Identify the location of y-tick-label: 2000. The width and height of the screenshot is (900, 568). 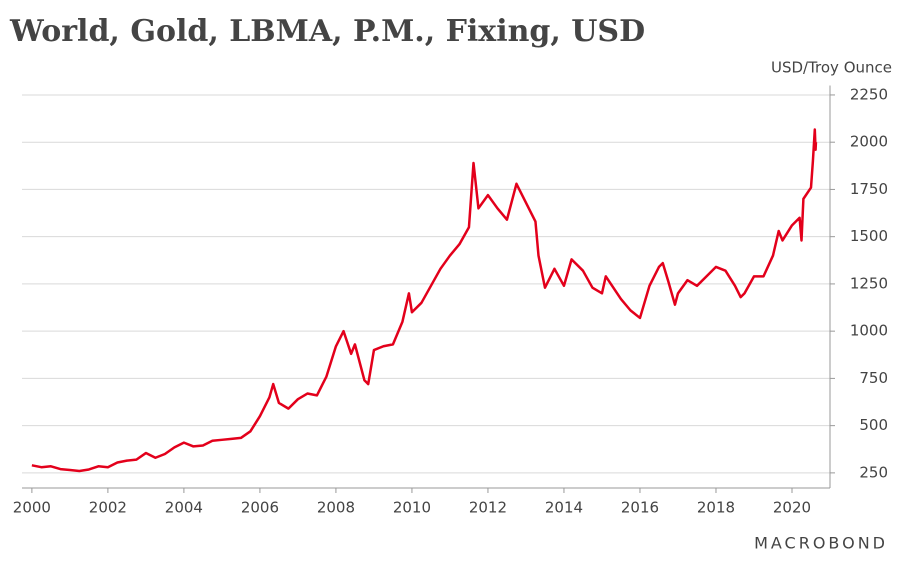
(869, 142).